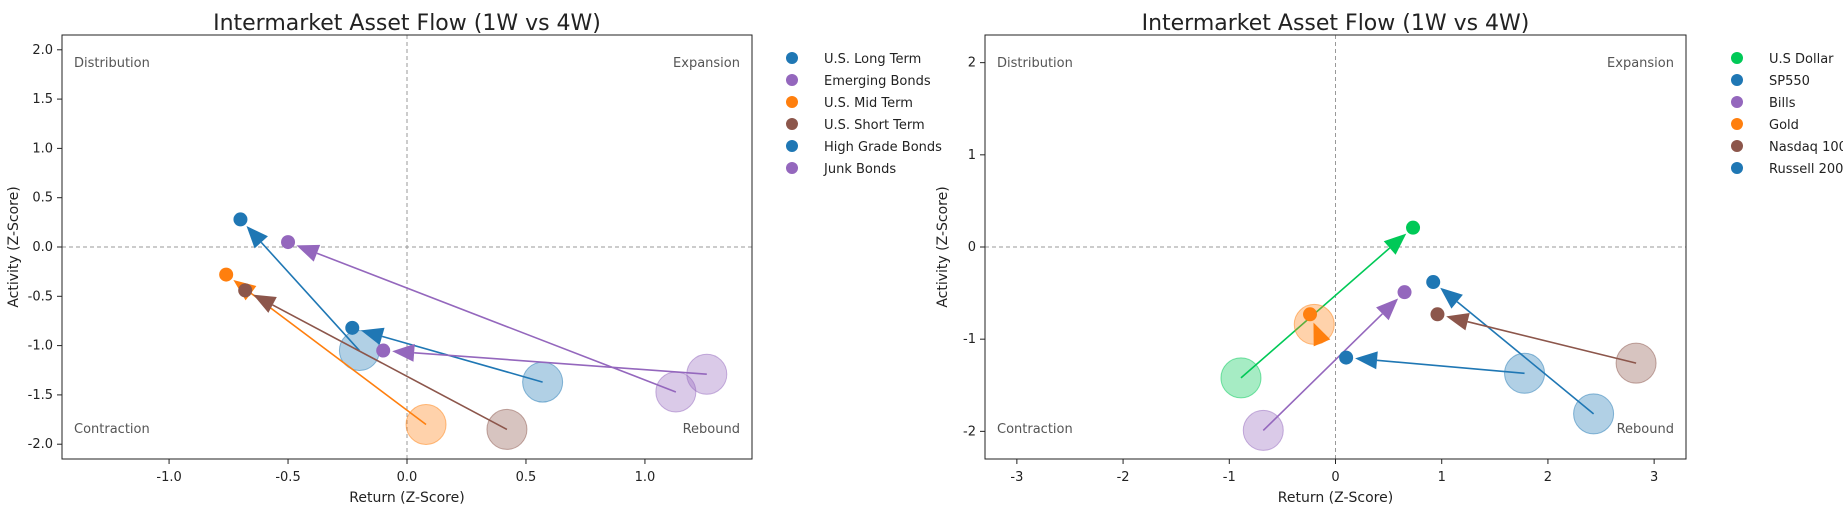  What do you see at coordinates (868, 103) in the screenshot?
I see `legend-label-2: U.S. Mid Term` at bounding box center [868, 103].